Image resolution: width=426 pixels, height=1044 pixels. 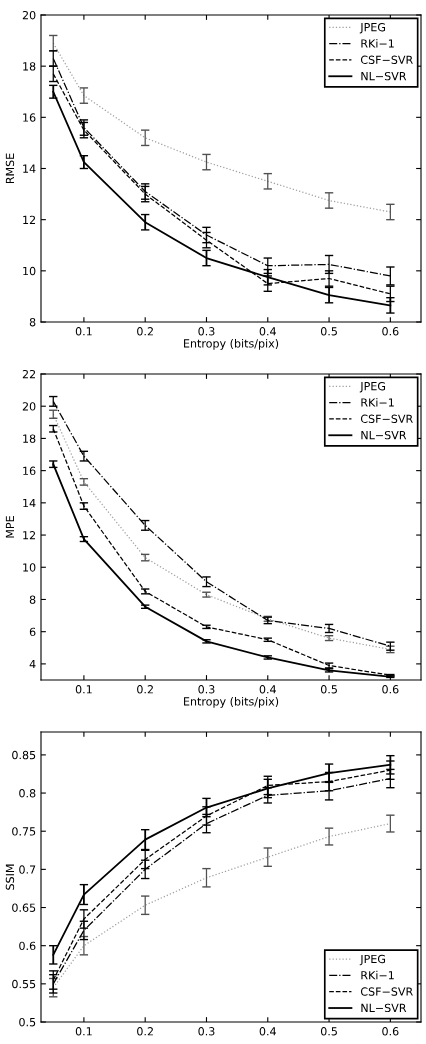 What do you see at coordinates (24, 755) in the screenshot?
I see `y-tick-label: 0.85` at bounding box center [24, 755].